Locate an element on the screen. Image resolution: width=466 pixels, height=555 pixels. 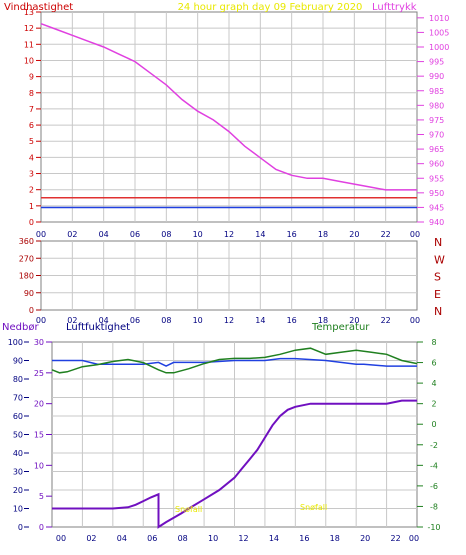
pressure-tick-label: 965 is located at coordinates (436, 149).